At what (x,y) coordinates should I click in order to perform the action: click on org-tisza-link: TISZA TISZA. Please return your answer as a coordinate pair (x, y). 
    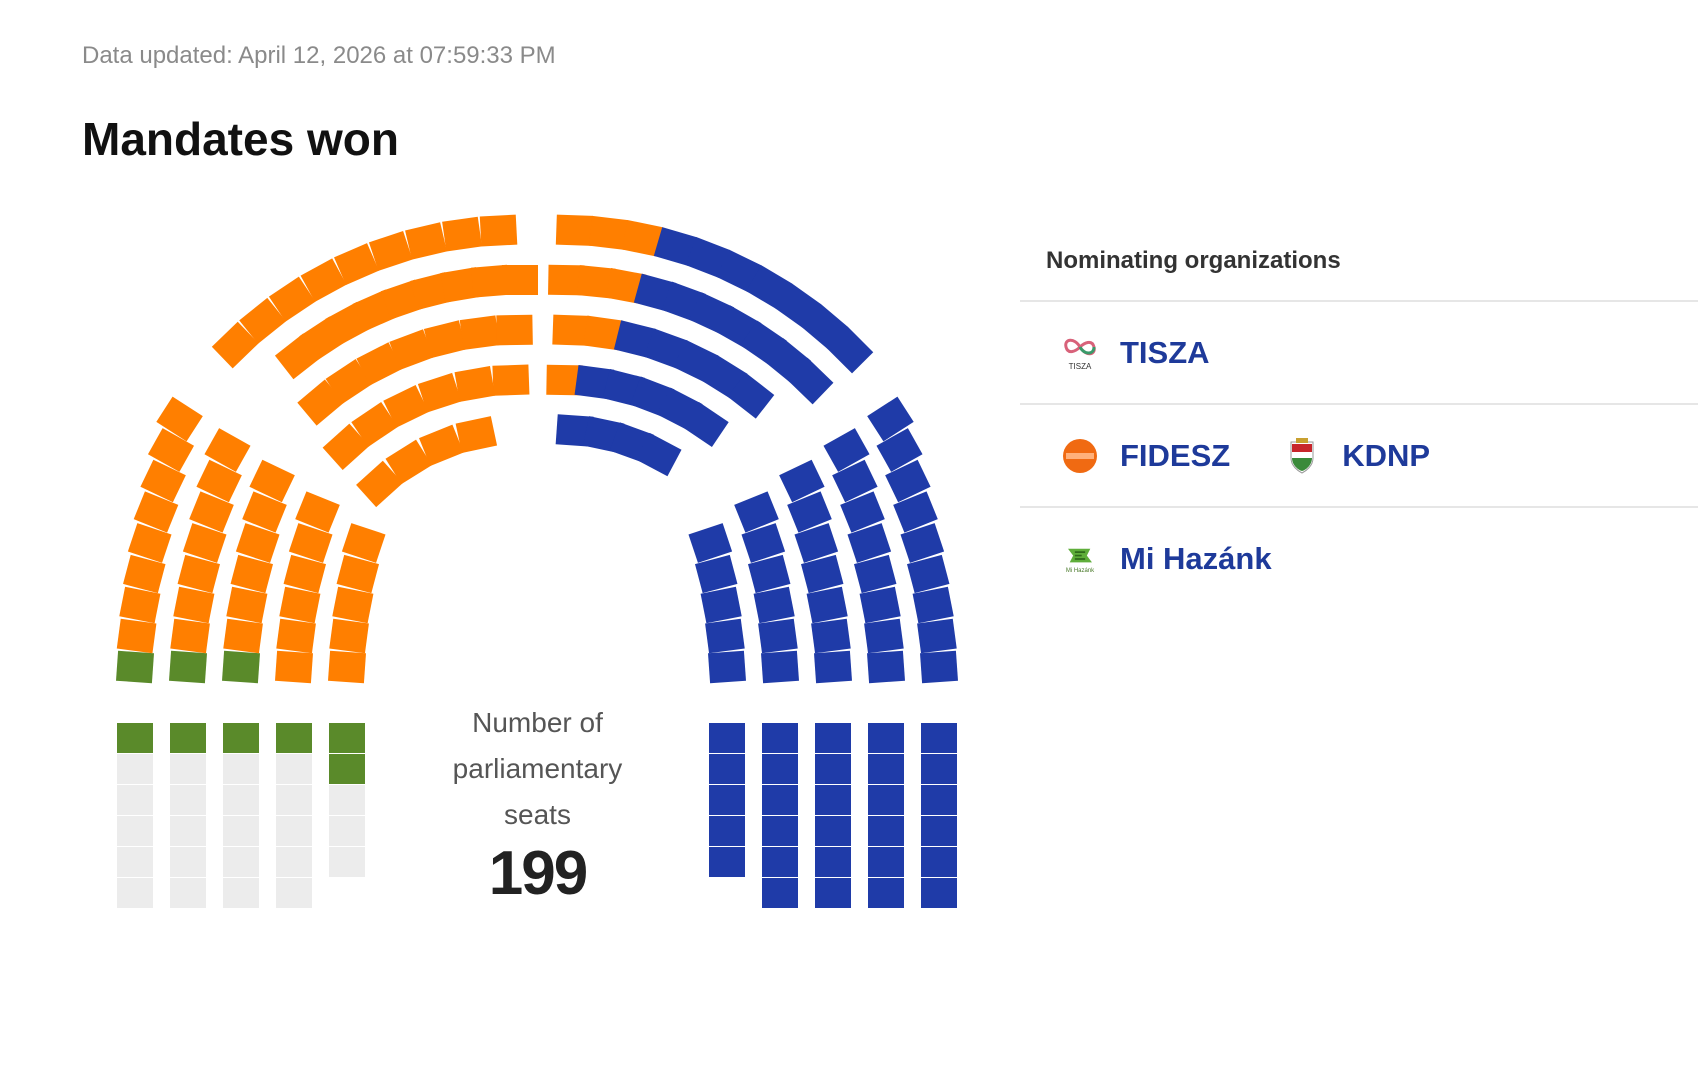
    Looking at the image, I should click on (1133, 353).